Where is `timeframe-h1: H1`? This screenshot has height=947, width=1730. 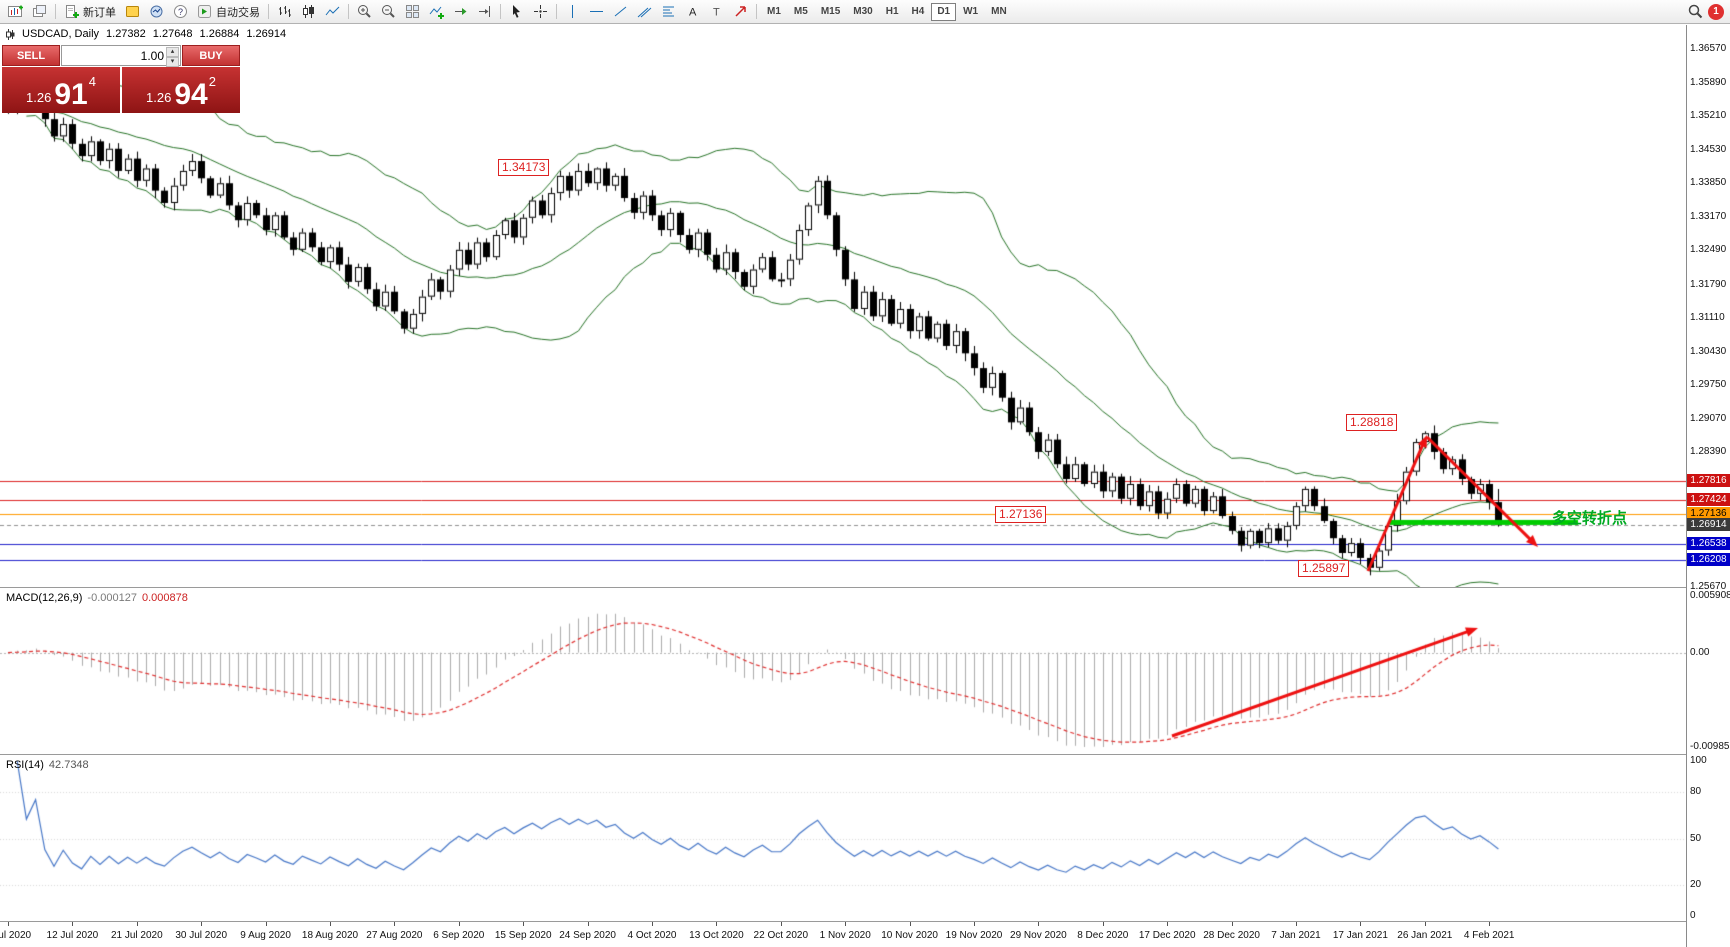 timeframe-h1: H1 is located at coordinates (892, 12).